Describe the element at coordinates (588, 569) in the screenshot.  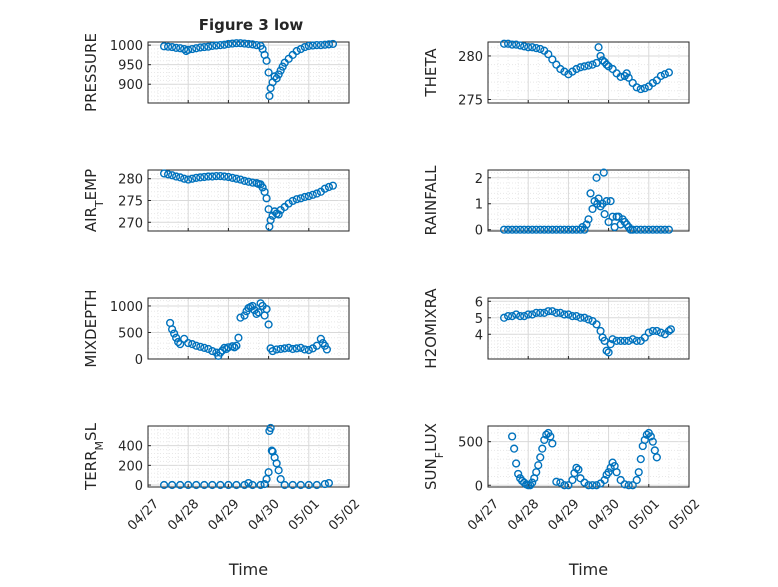
I see `sun-flux-xlabel: Time` at that location.